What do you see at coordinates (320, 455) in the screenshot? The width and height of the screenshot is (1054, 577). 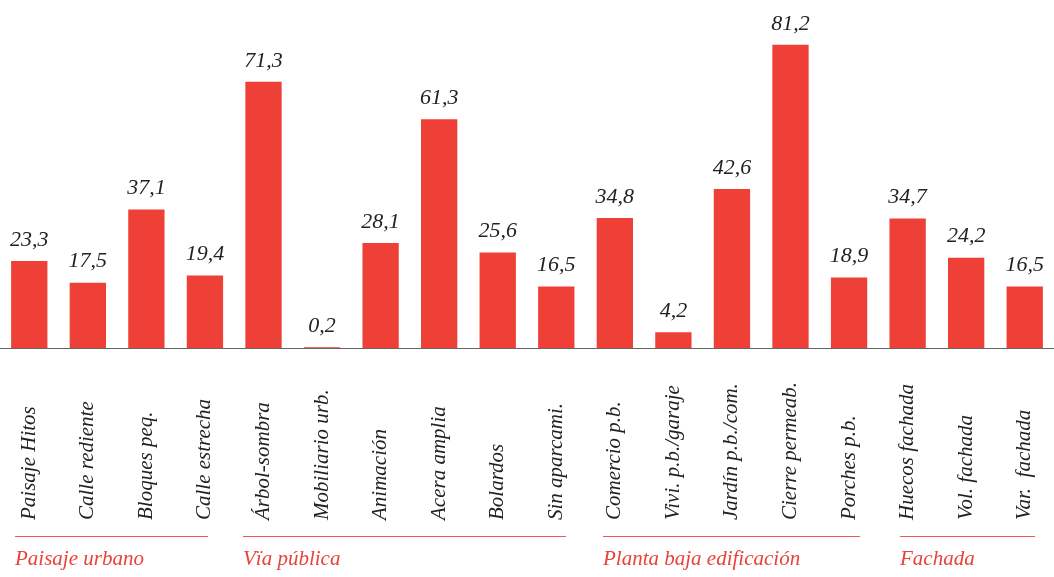 I see `x-tick-label: Mobiliario urb.` at bounding box center [320, 455].